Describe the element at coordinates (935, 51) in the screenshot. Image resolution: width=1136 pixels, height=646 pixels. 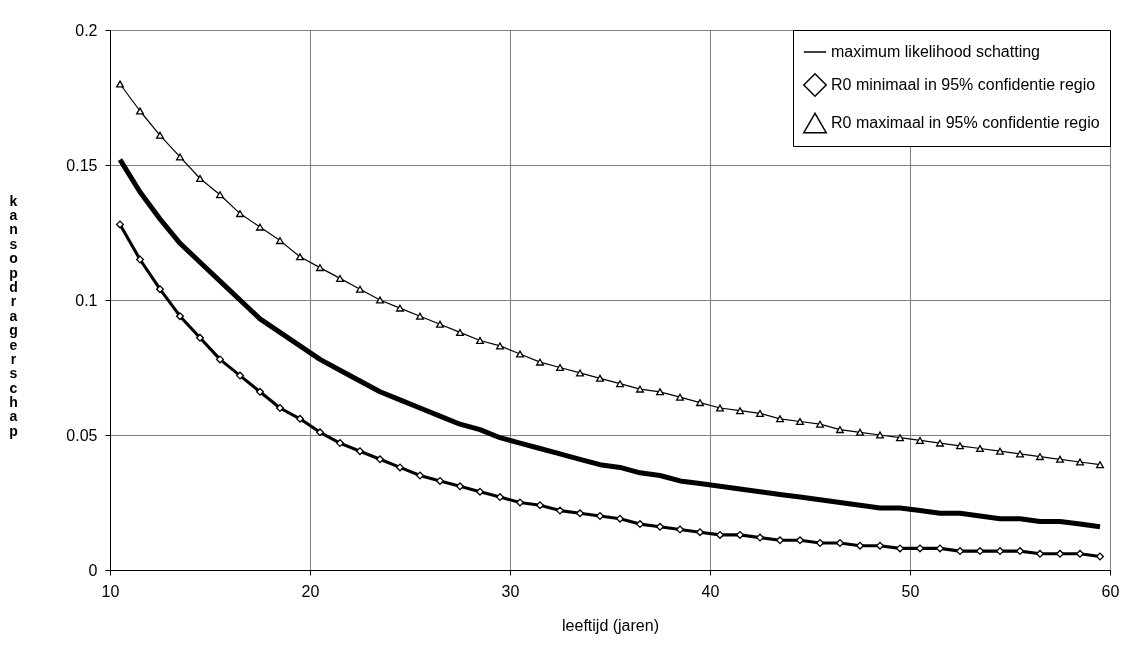
I see `legend-label: maximum likelihood schatting` at that location.